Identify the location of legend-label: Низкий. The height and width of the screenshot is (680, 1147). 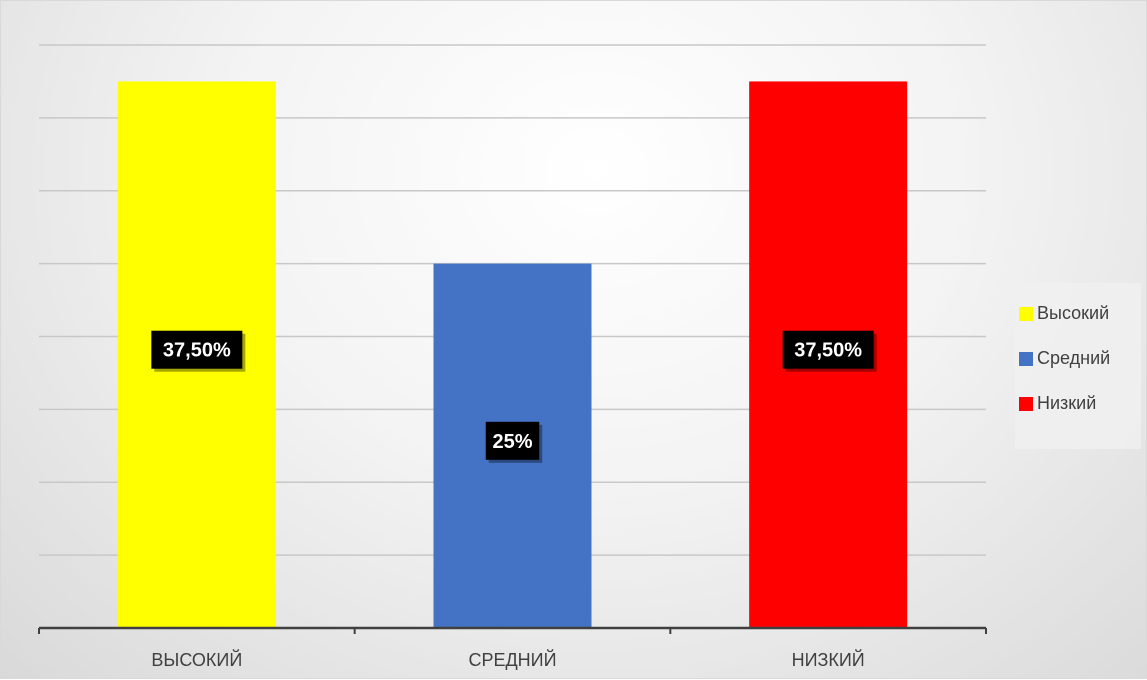
(1067, 403).